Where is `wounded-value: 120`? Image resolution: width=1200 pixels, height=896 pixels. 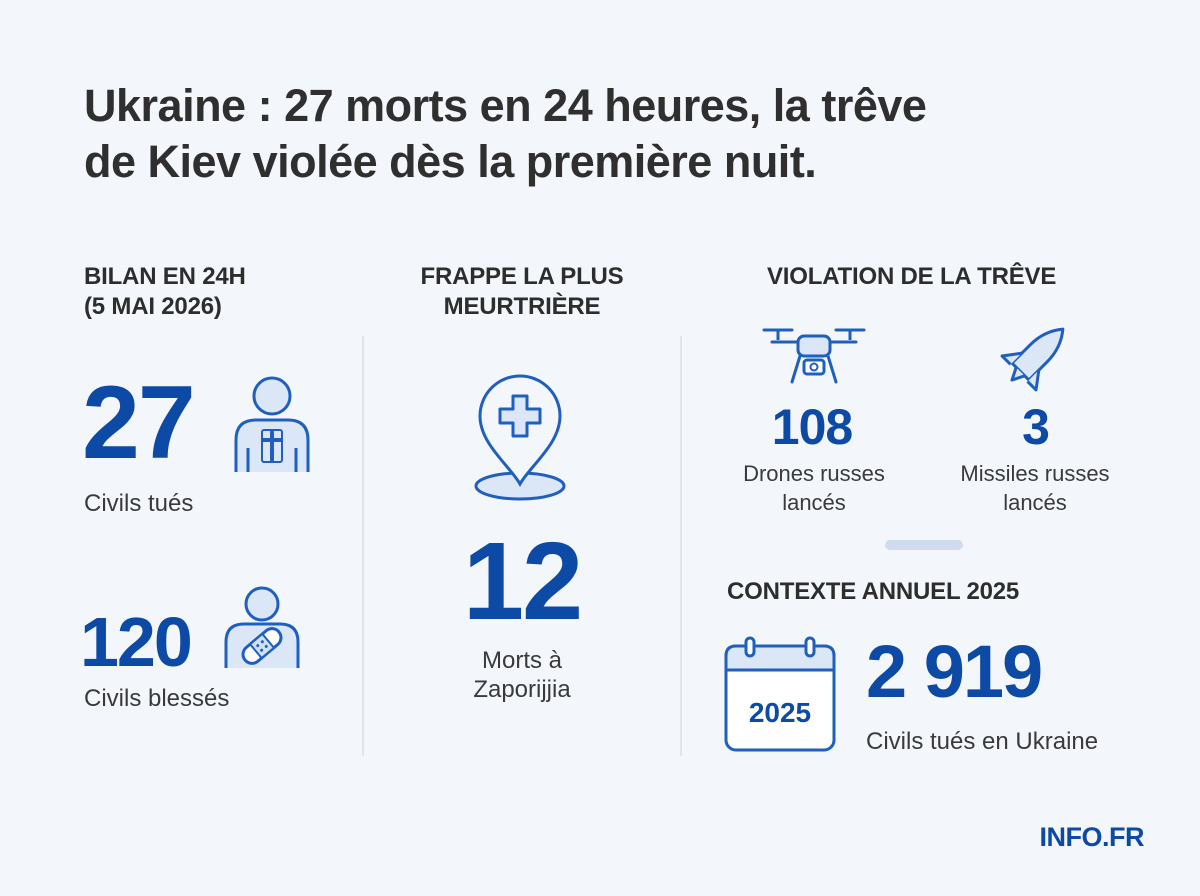
wounded-value: 120 is located at coordinates (136, 642).